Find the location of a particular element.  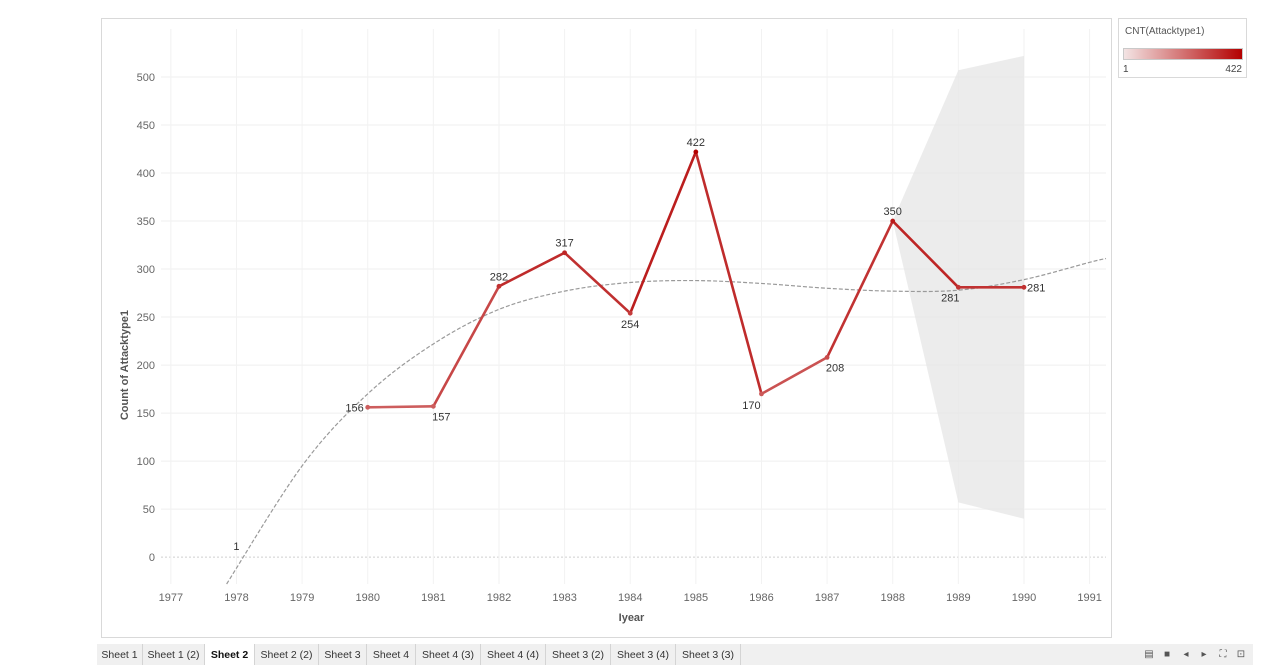

data-label: 170 is located at coordinates (751, 406).